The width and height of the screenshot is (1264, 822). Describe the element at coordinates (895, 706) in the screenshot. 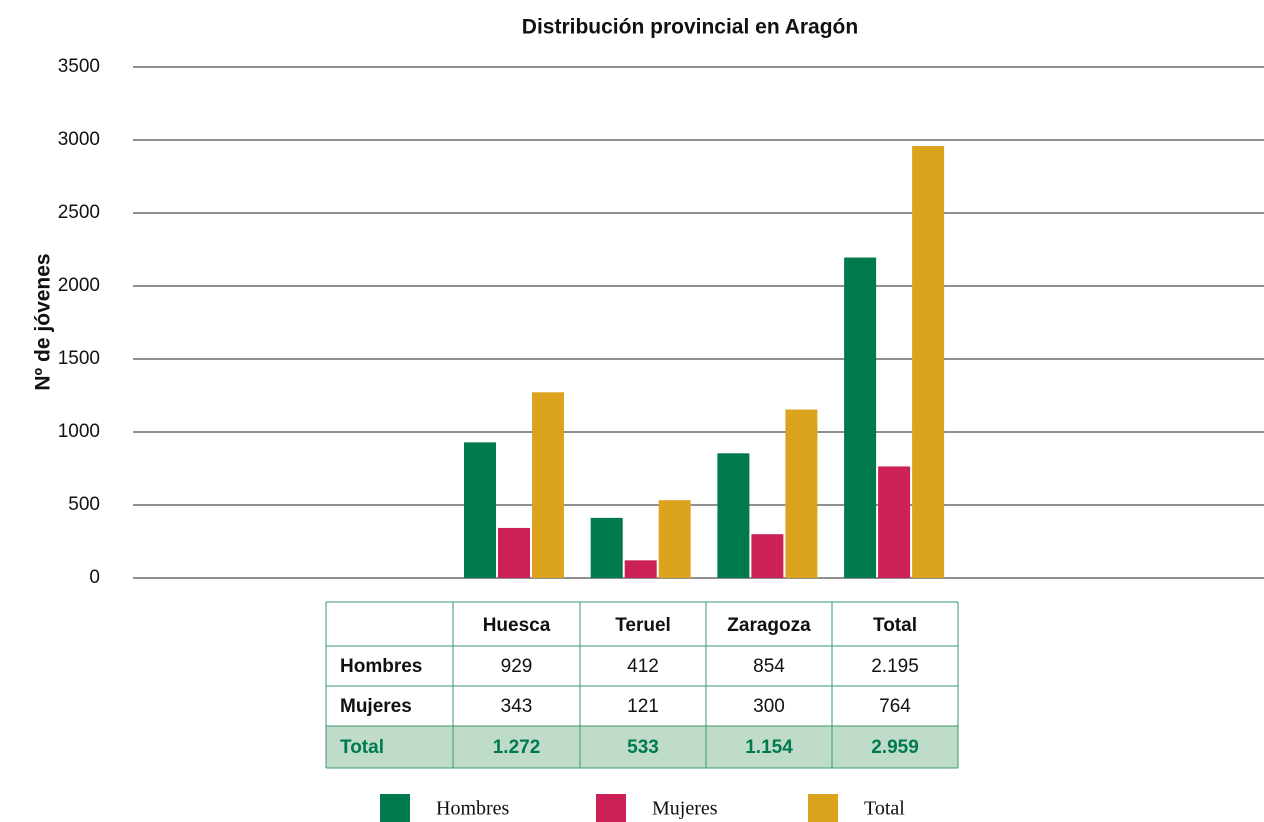

I see `table-cell: 764` at that location.